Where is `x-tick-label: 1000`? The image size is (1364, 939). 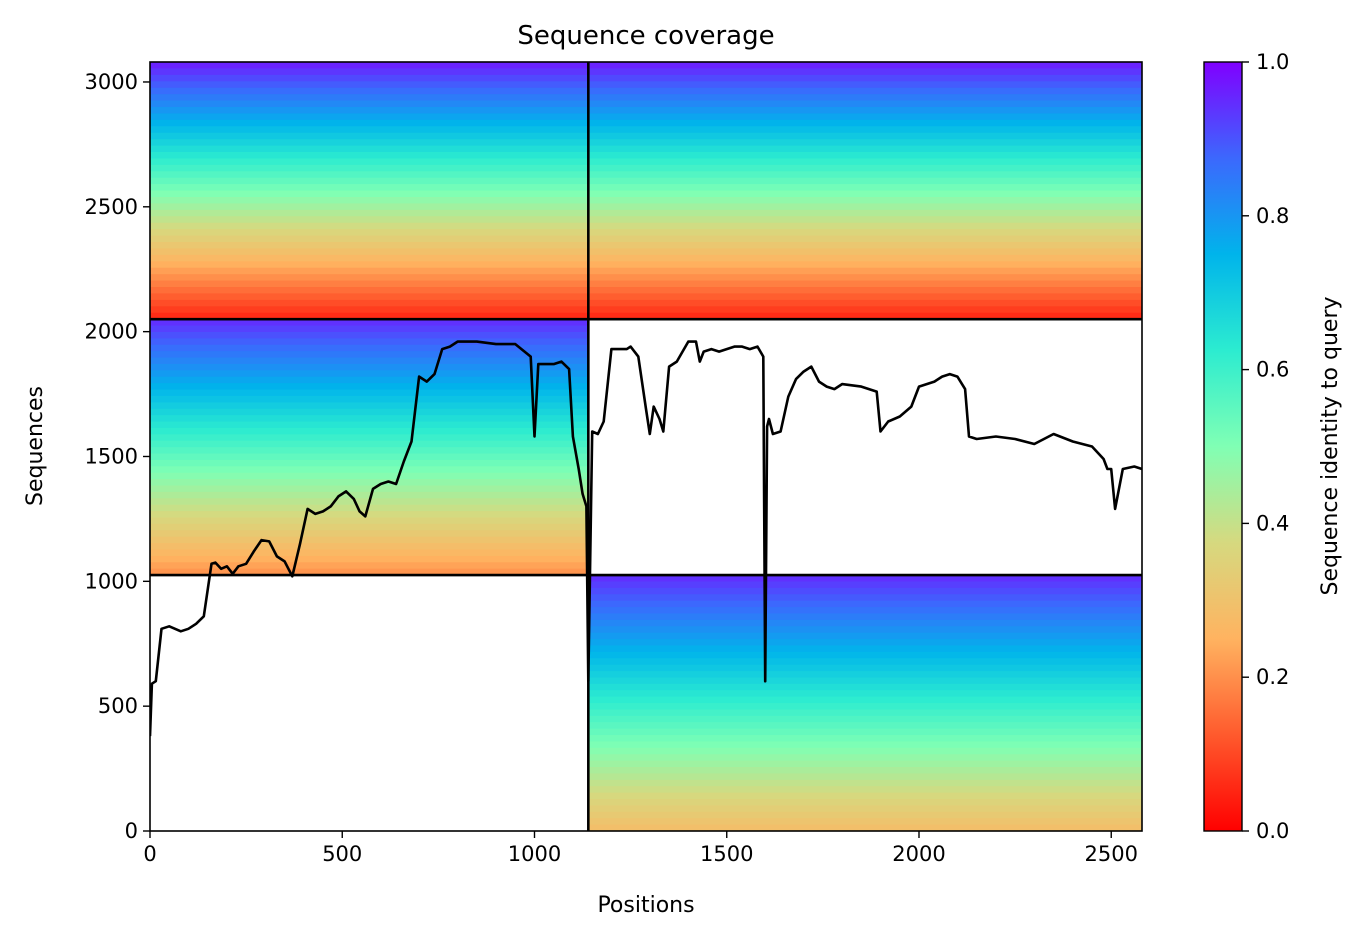
x-tick-label: 1000 is located at coordinates (534, 854).